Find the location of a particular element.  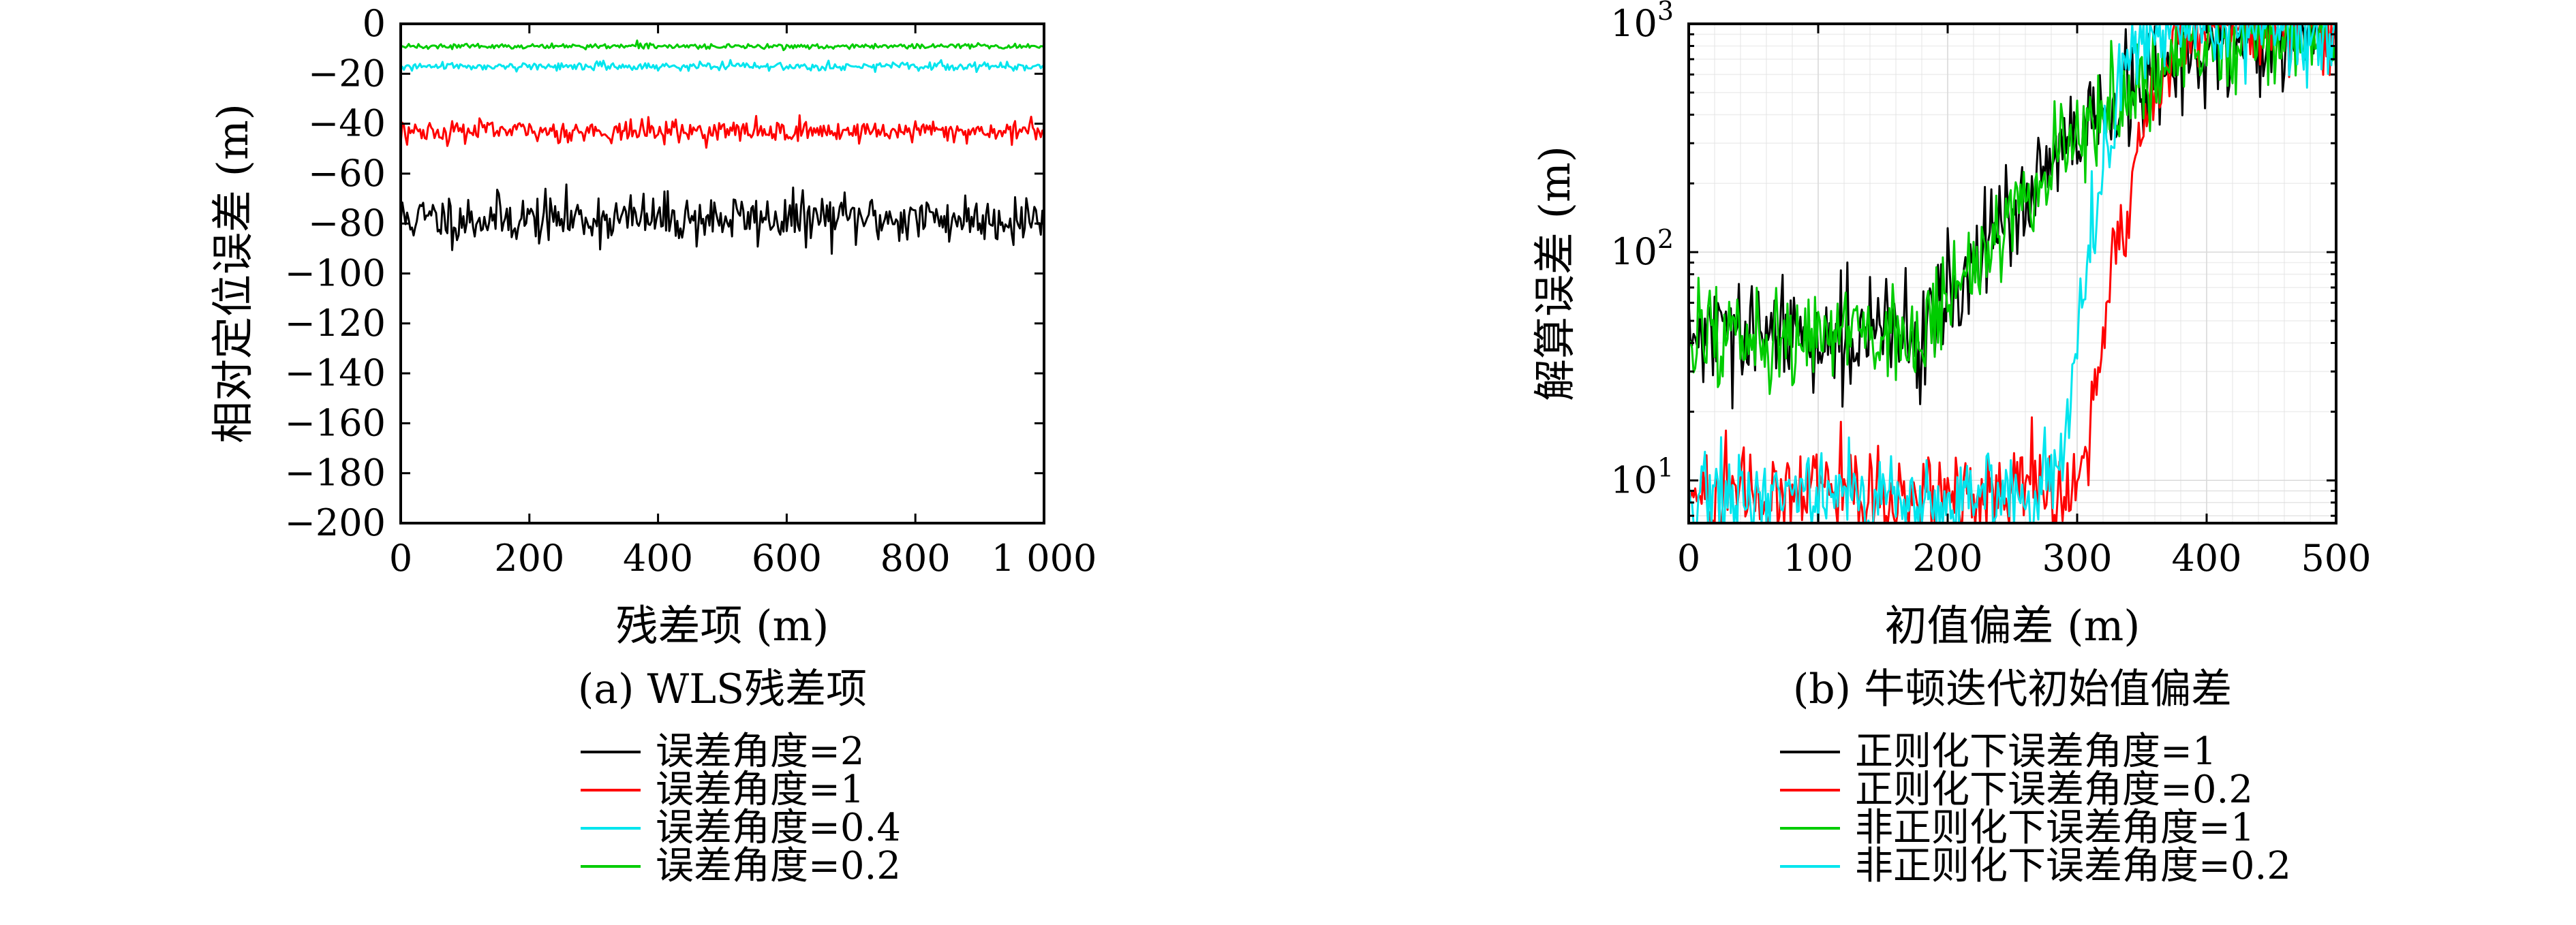

chart-a-series is located at coordinates (723, 147).